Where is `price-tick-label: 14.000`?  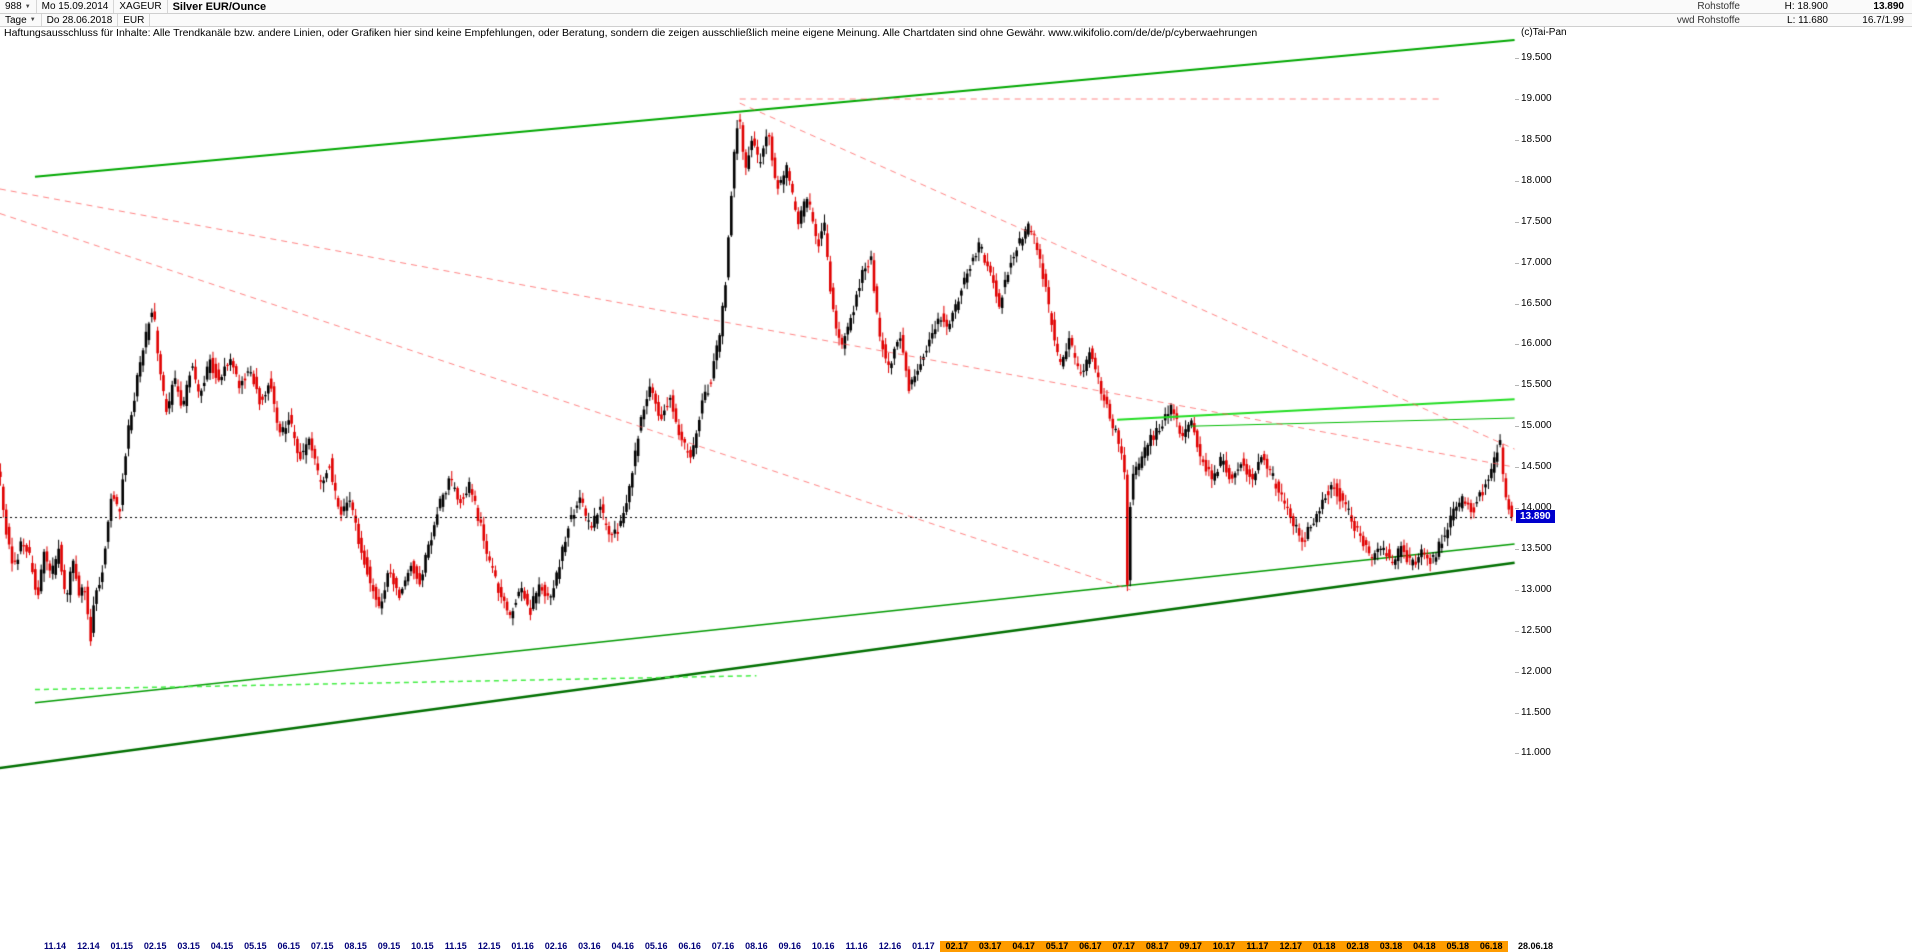 price-tick-label: 14.000 is located at coordinates (1536, 507).